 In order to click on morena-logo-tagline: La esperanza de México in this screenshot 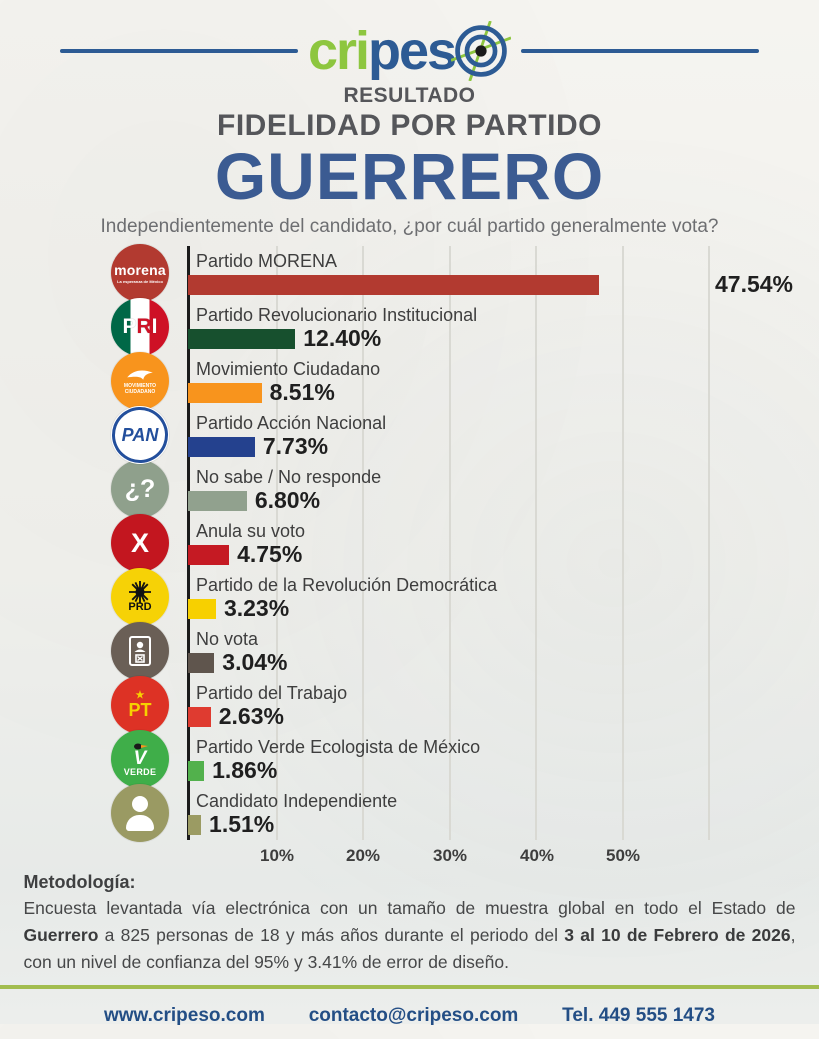, I will do `click(140, 282)`.